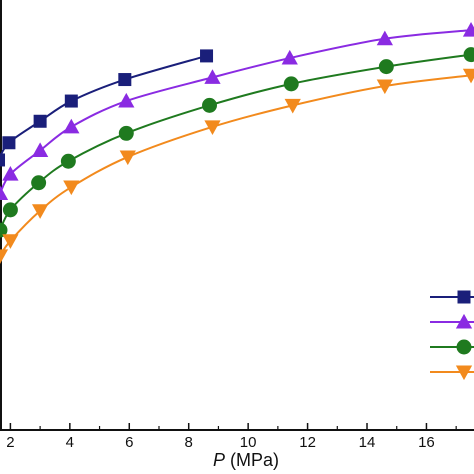 This screenshot has height=474, width=474. I want to click on x-tick-label: 4, so click(70, 442).